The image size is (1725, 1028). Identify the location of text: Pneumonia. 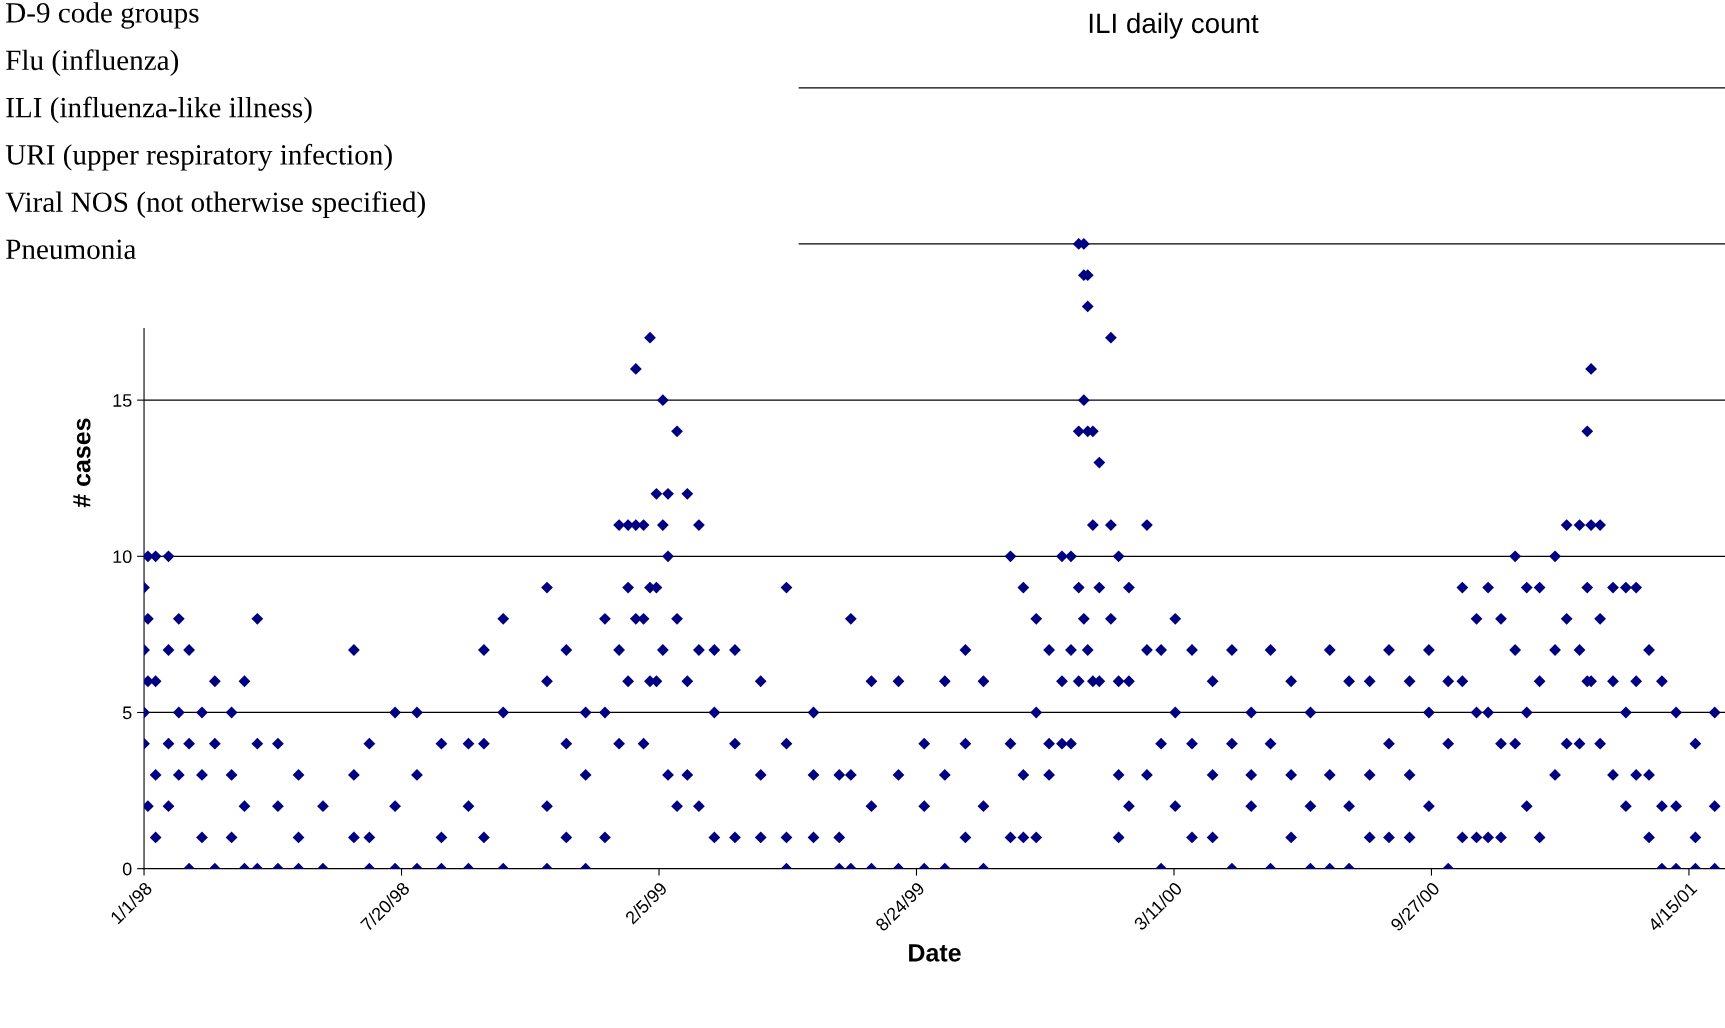
(71, 249).